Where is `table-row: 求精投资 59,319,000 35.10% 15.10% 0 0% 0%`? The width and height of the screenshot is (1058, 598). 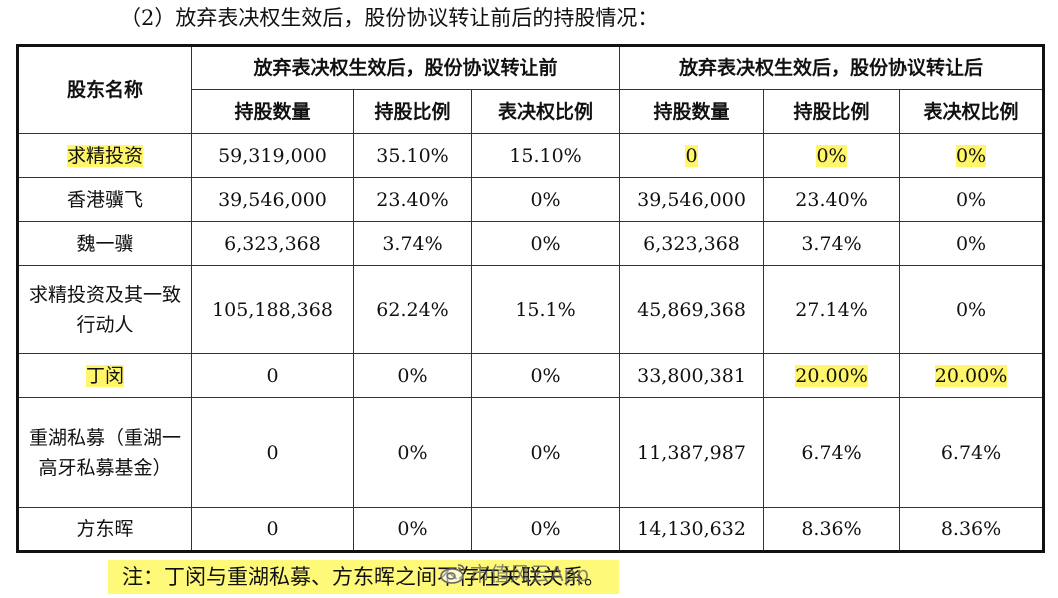 table-row: 求精投资 59,319,000 35.10% 15.10% 0 0% 0% is located at coordinates (531, 155).